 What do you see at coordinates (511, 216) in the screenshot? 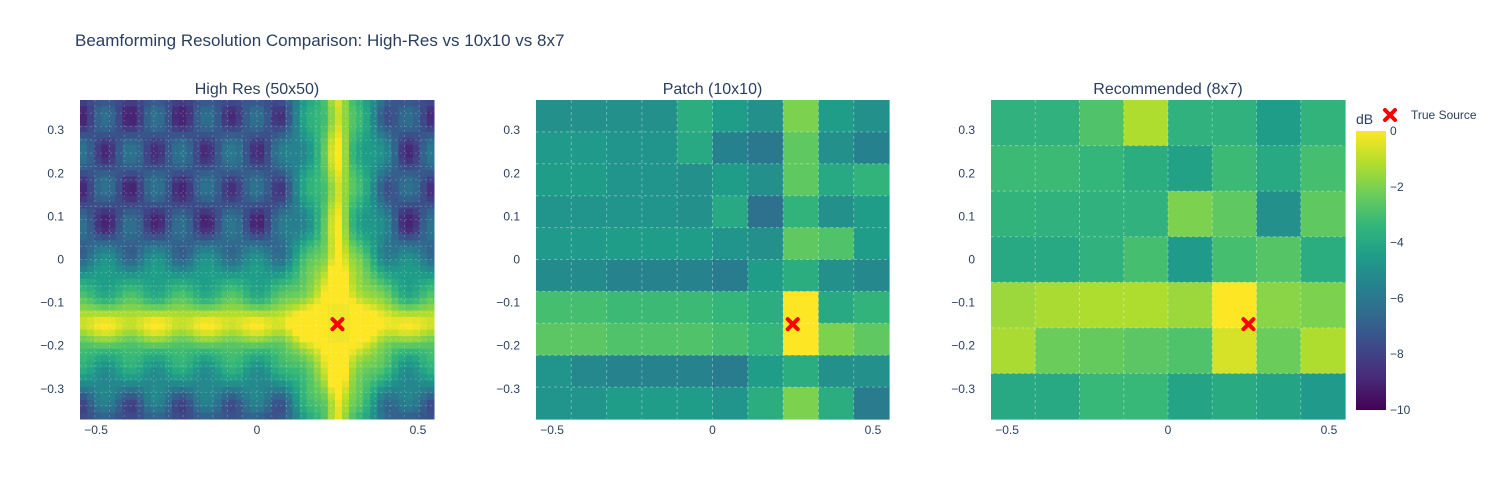
I see `y-tick-label: 0.1` at bounding box center [511, 216].